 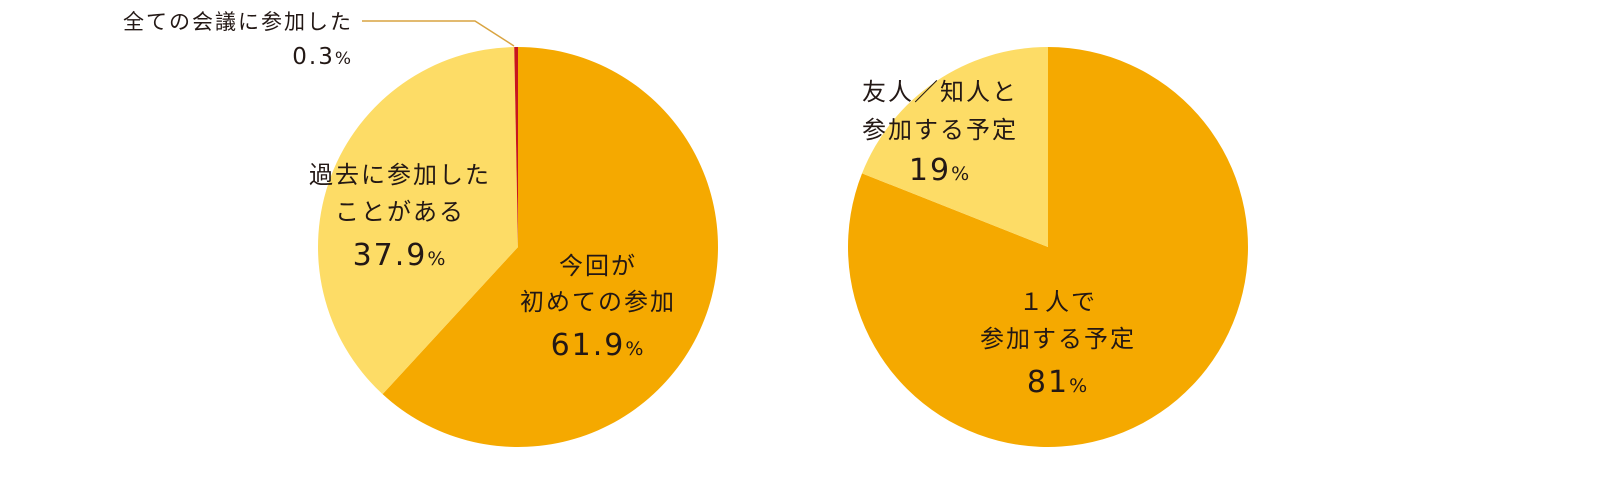 I want to click on slice-label-line: ことがある, so click(x=400, y=212).